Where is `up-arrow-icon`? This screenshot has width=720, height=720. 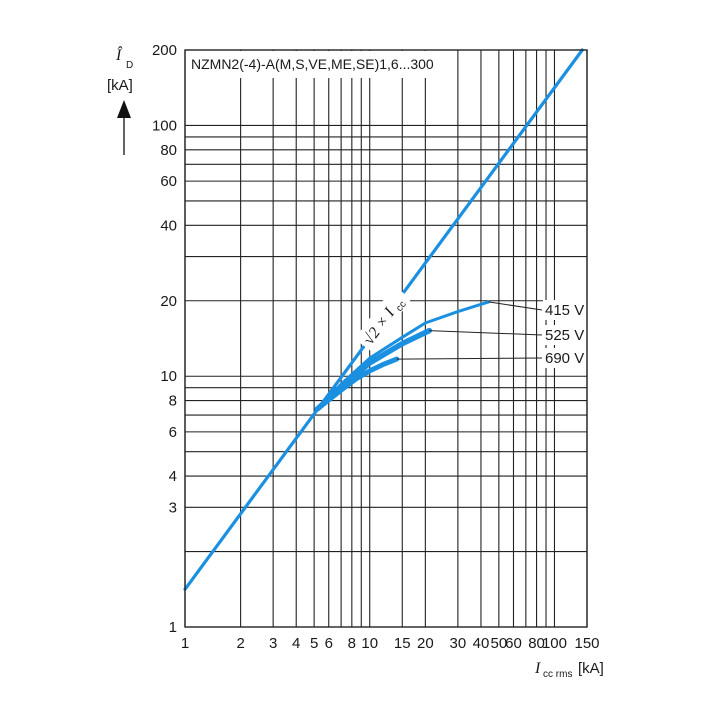 up-arrow-icon is located at coordinates (124, 109).